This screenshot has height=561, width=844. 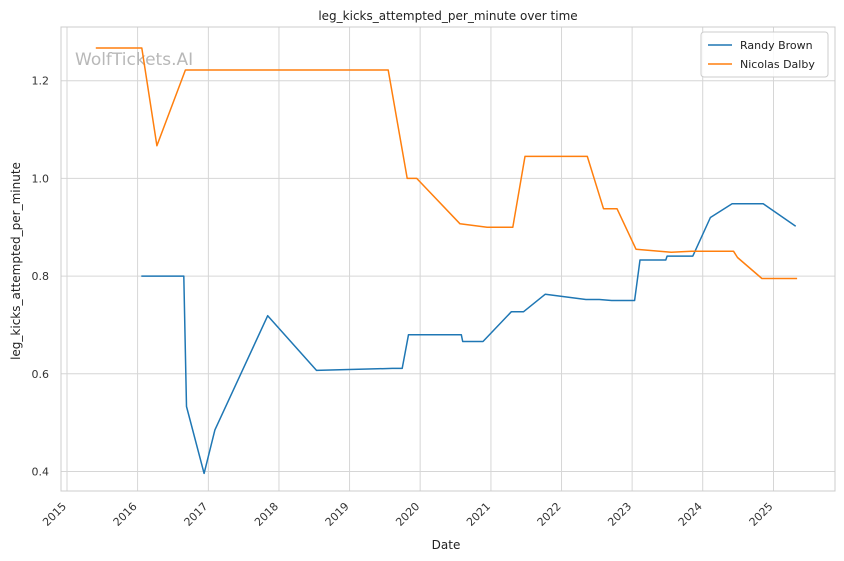 I want to click on y-axis-label: leg_kicks_attempted_per_minute, so click(x=16, y=261).